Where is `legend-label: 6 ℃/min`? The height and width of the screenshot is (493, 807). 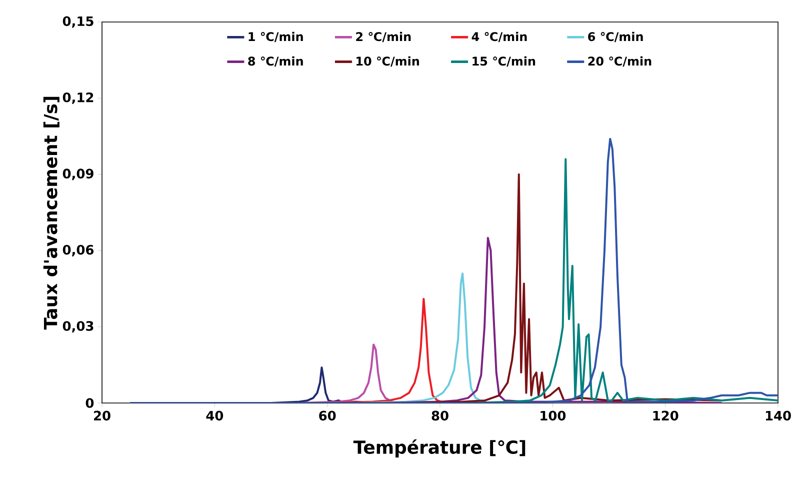 legend-label: 6 ℃/min is located at coordinates (615, 37).